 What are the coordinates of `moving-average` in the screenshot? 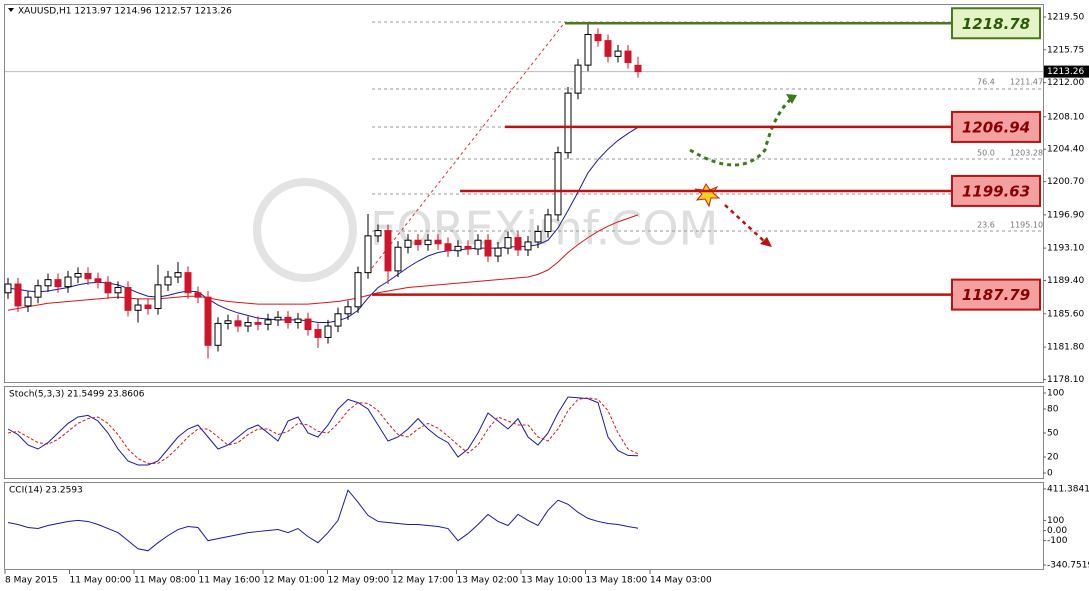 It's located at (323, 262).